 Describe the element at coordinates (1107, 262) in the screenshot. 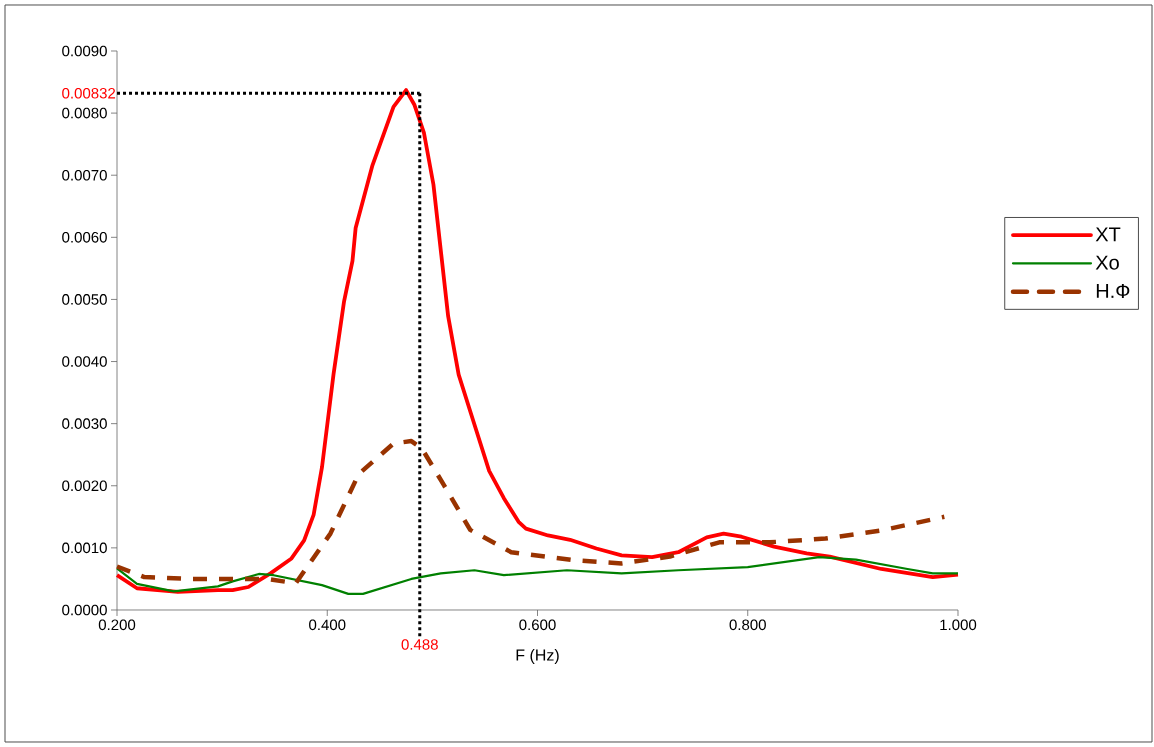

I see `legend-label: Xo` at that location.